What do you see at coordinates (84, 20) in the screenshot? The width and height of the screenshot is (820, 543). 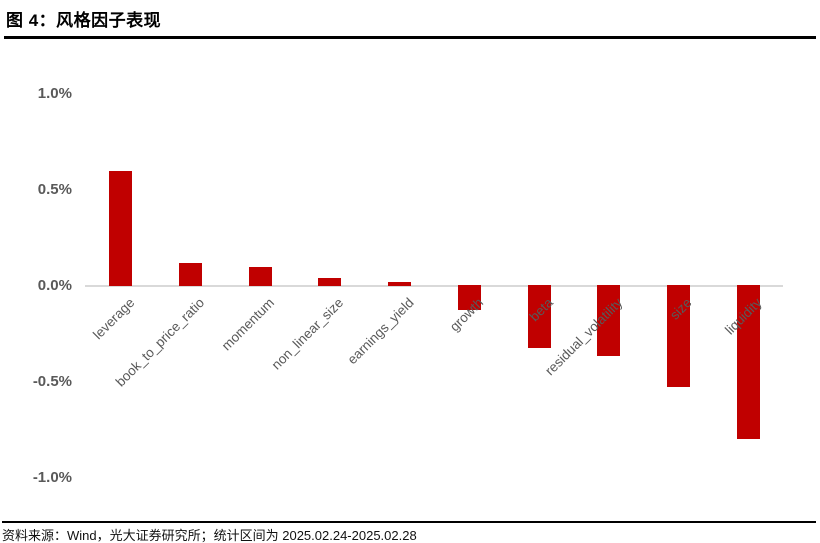 I see `chart-title: 图 4：风格因子表现` at bounding box center [84, 20].